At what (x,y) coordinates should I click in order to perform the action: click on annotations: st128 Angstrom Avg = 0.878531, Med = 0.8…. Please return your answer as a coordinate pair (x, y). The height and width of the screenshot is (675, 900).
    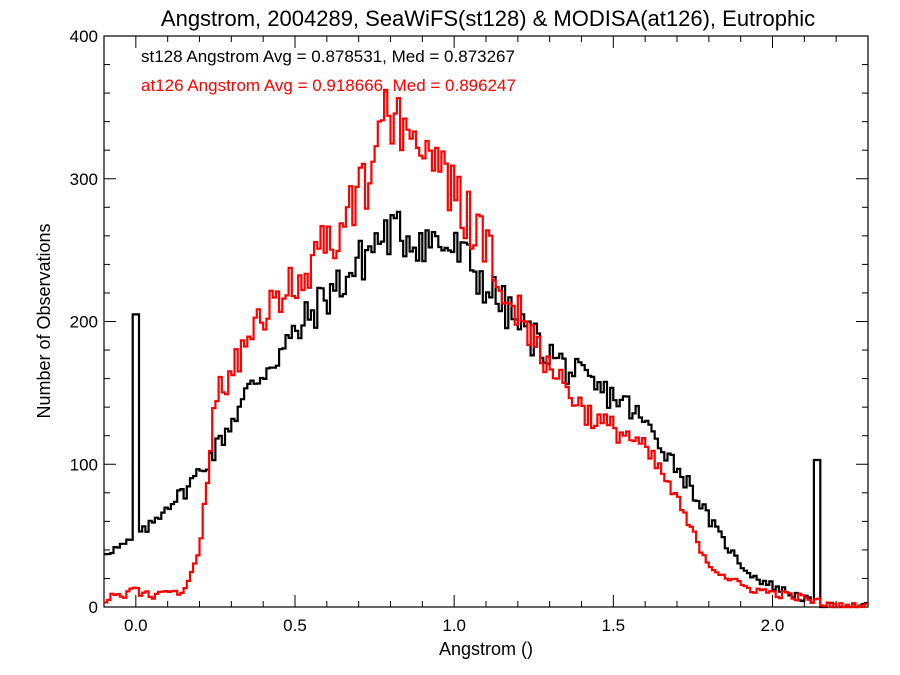
    Looking at the image, I should click on (328, 71).